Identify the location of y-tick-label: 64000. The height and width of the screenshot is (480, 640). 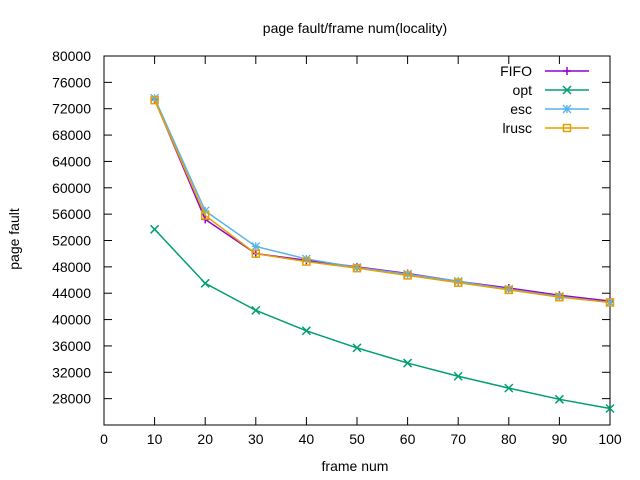
(71, 161).